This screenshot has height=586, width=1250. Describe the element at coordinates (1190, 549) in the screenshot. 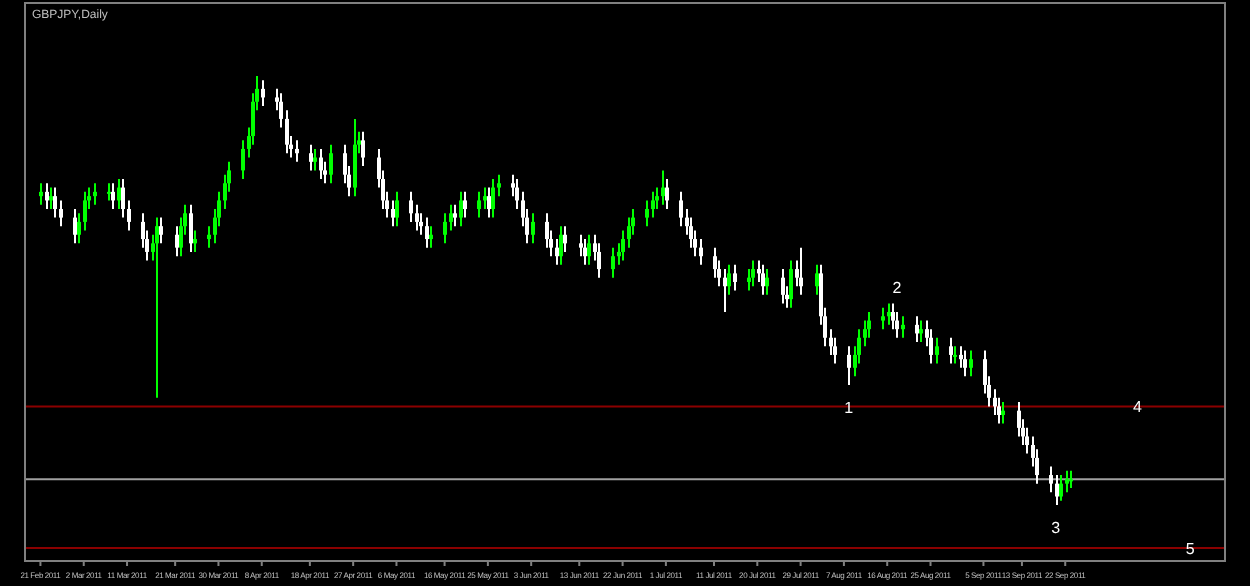

I see `annotation: 5` at that location.